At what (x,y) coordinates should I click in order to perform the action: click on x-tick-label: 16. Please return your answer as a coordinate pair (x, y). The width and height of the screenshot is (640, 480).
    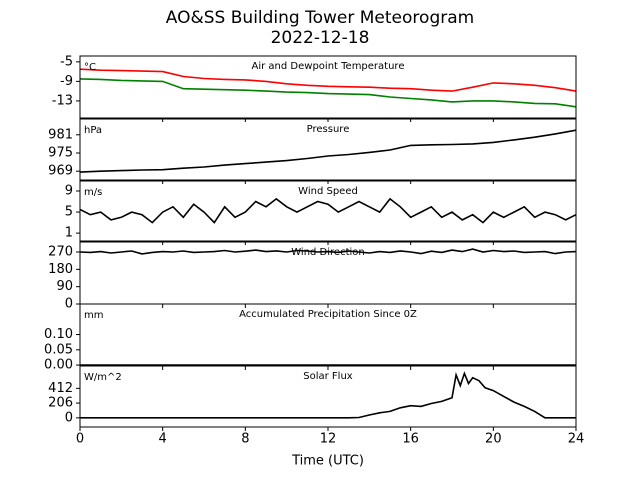
    Looking at the image, I should click on (410, 439).